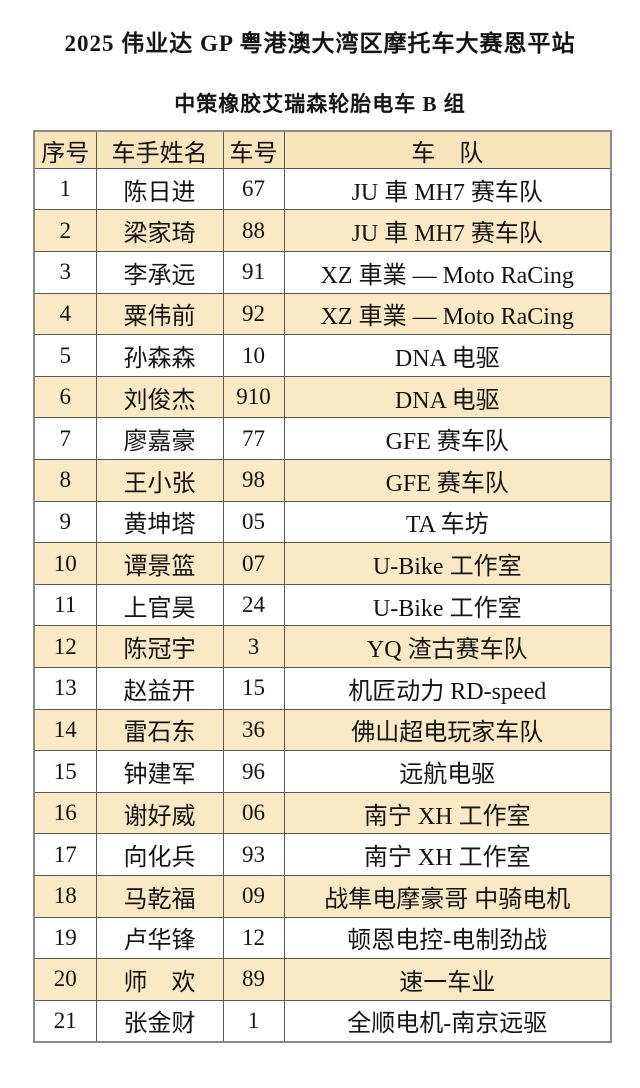 The height and width of the screenshot is (1088, 640). What do you see at coordinates (253, 439) in the screenshot?
I see `cell-bike-number: 77` at bounding box center [253, 439].